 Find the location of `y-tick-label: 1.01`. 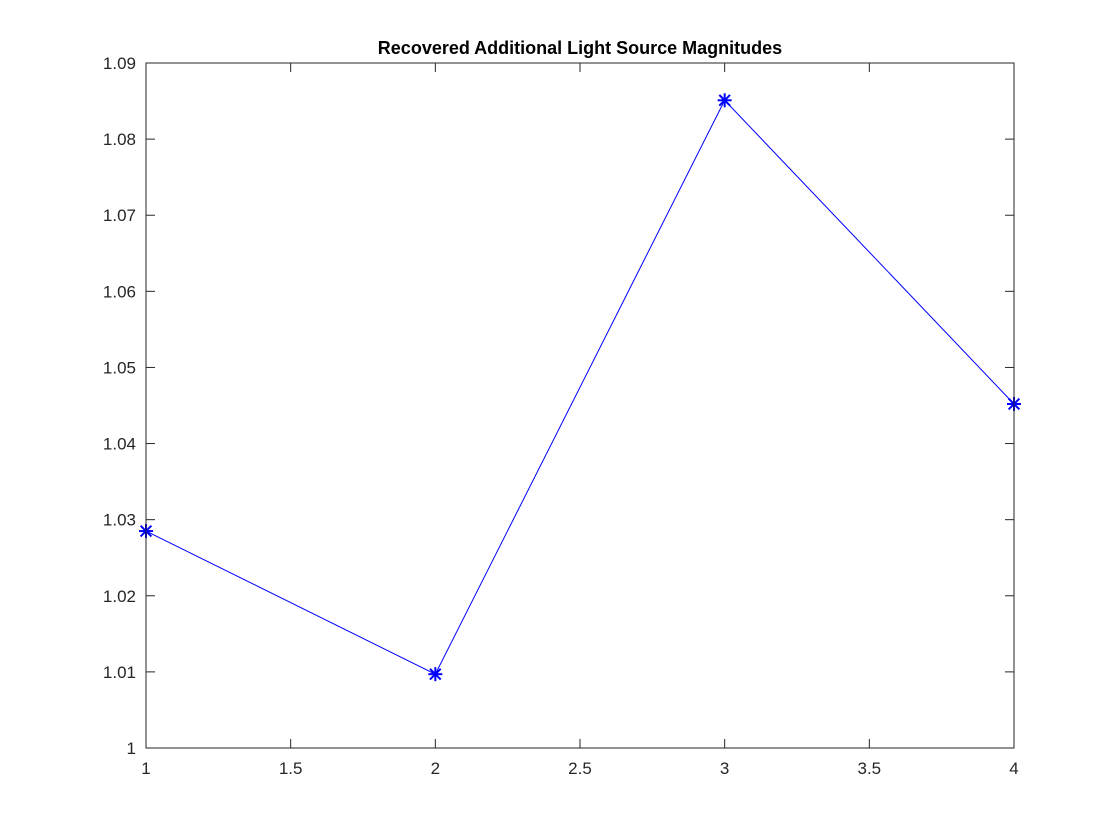

y-tick-label: 1.01 is located at coordinates (119, 672).